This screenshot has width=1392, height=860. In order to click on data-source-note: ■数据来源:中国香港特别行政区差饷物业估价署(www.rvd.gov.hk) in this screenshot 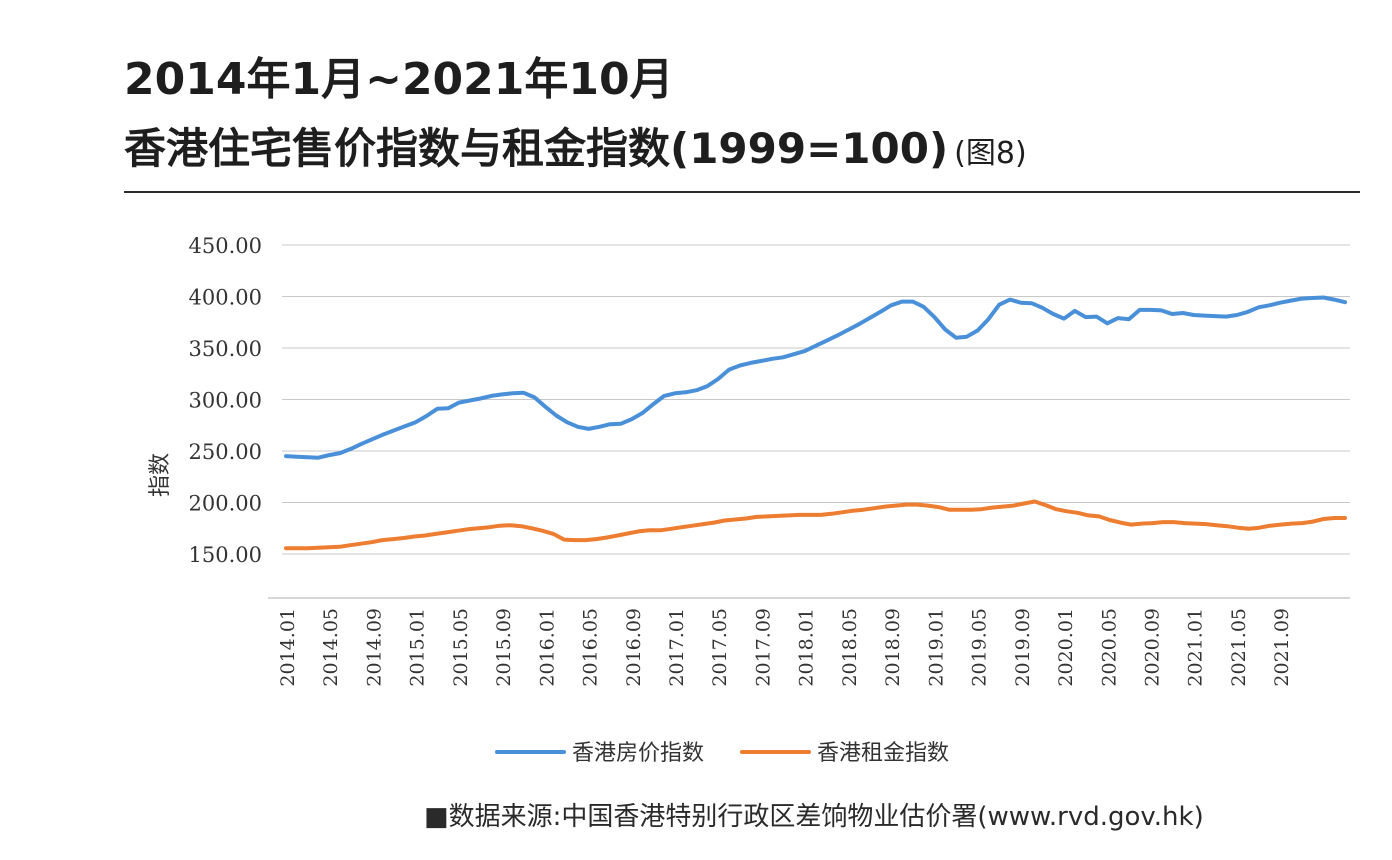, I will do `click(814, 817)`.